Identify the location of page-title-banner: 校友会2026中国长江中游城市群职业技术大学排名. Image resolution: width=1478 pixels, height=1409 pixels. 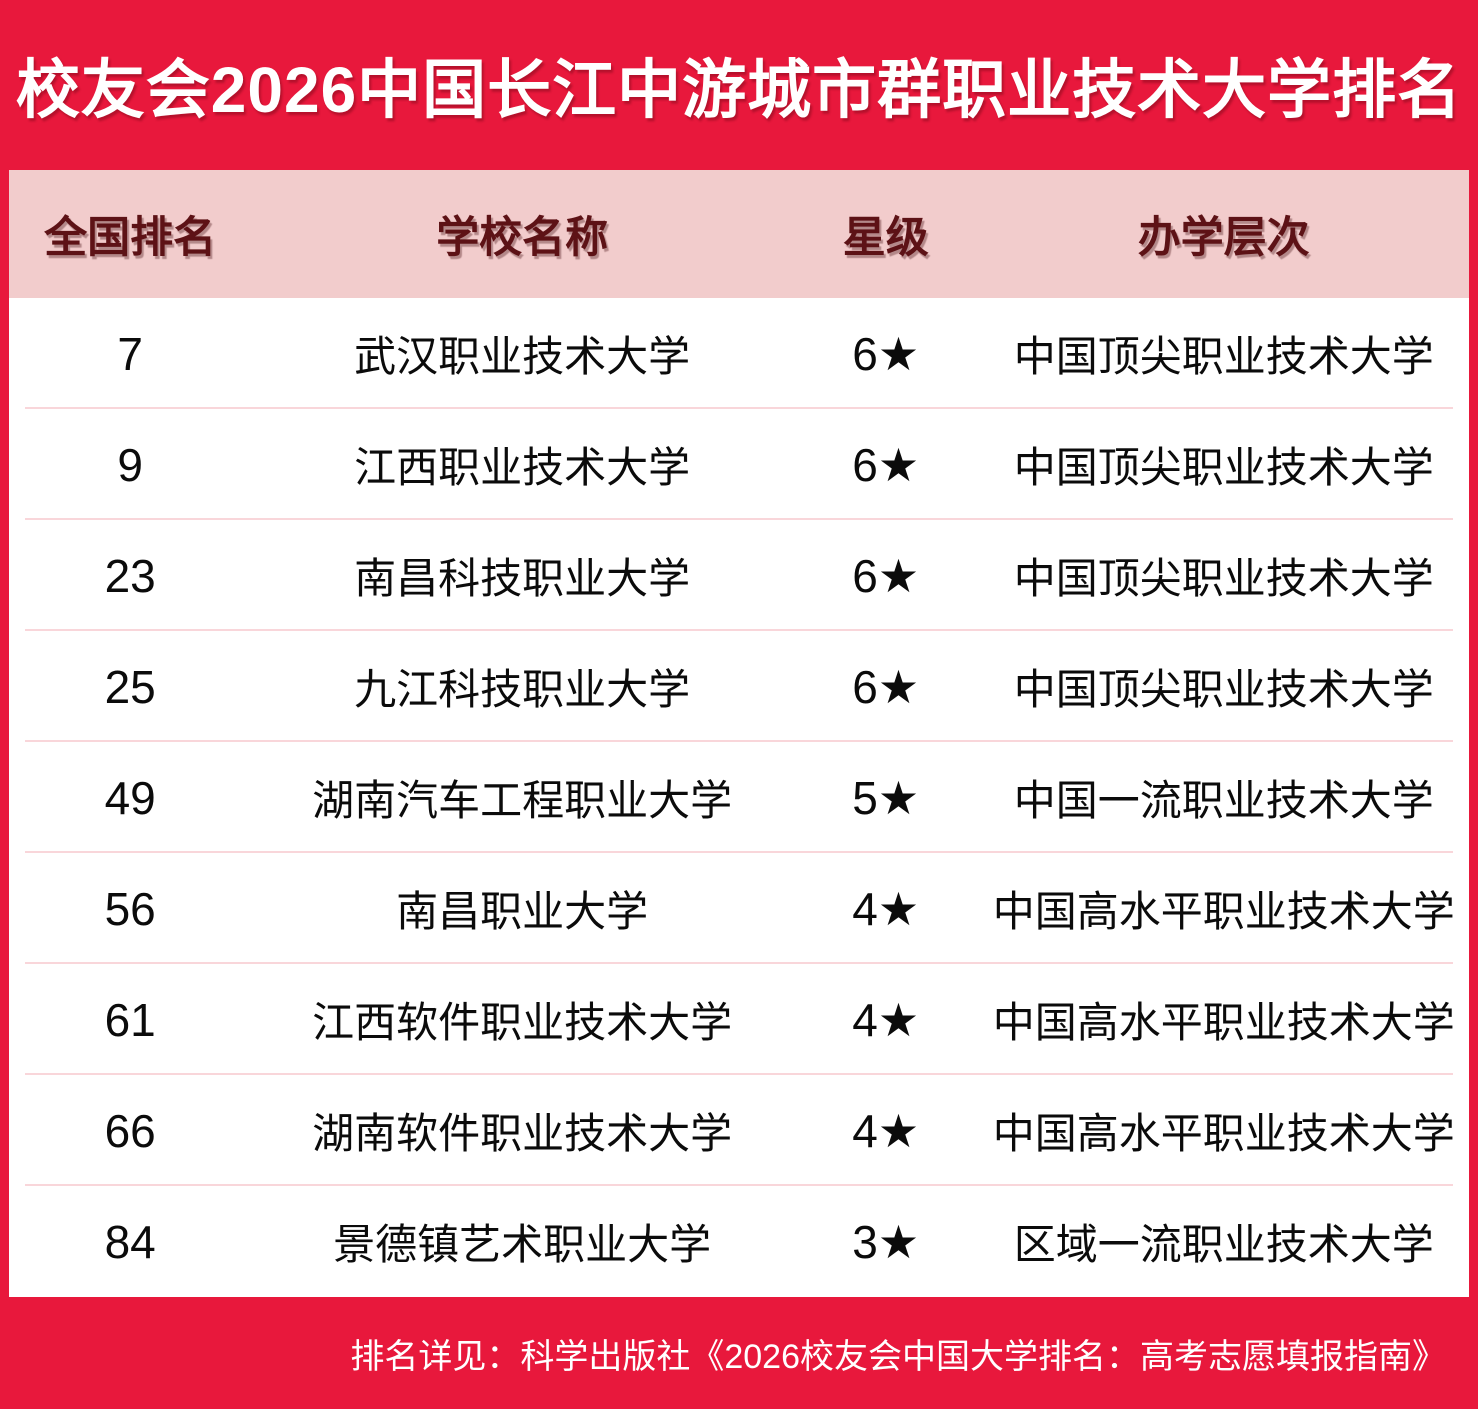
(739, 85).